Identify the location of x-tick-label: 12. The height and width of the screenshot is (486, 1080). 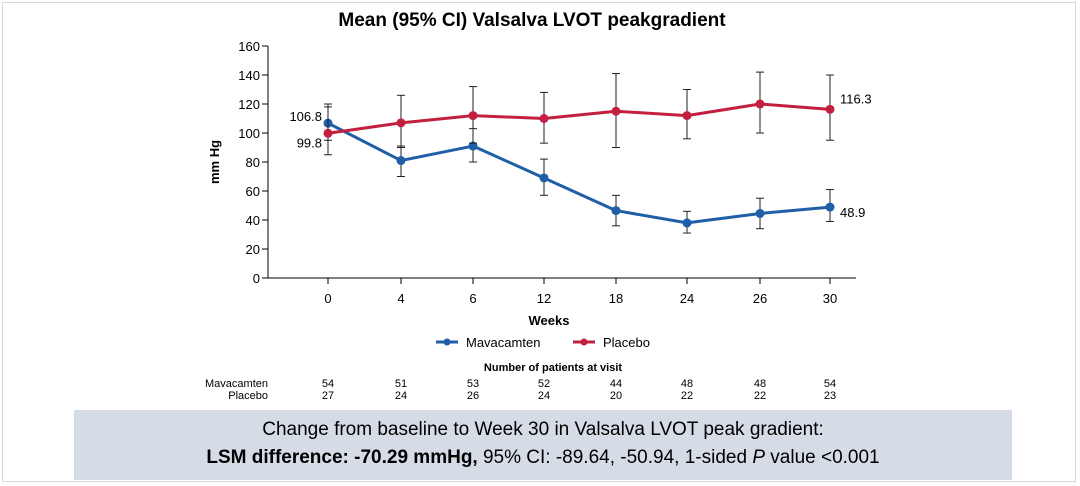
(544, 298).